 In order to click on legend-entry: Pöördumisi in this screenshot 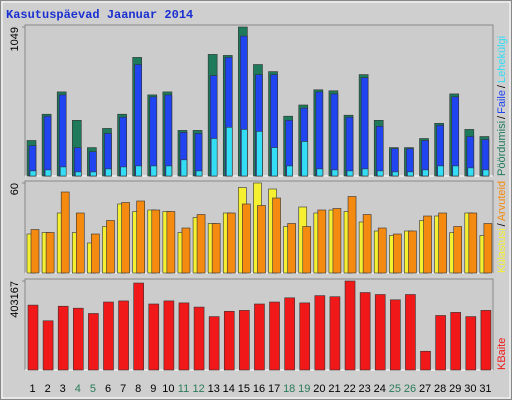, I will do `click(502, 148)`.